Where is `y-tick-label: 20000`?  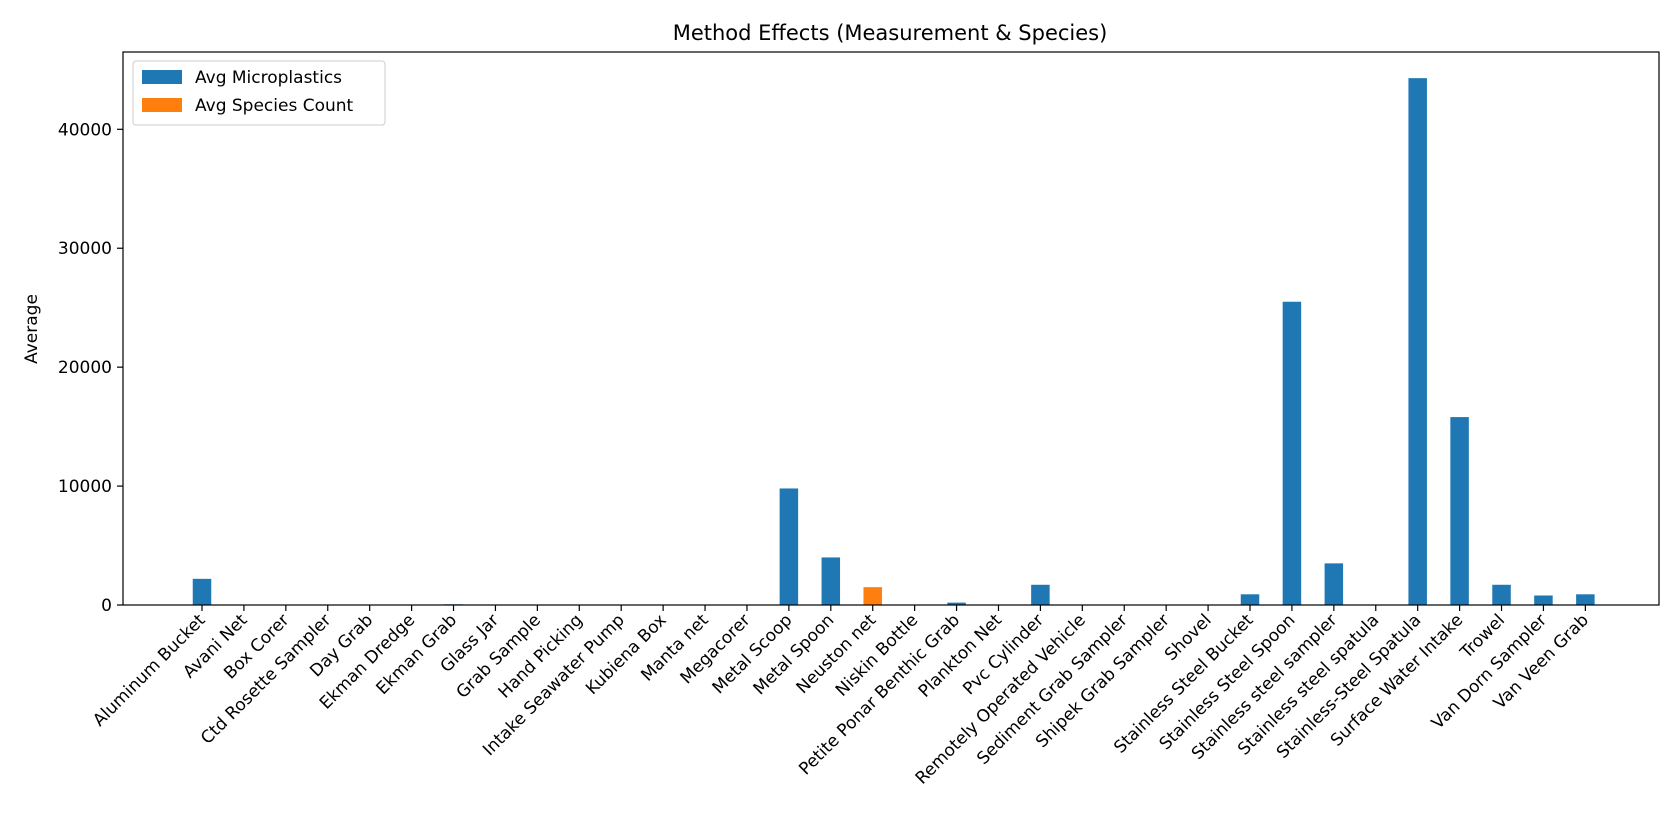 y-tick-label: 20000 is located at coordinates (85, 368).